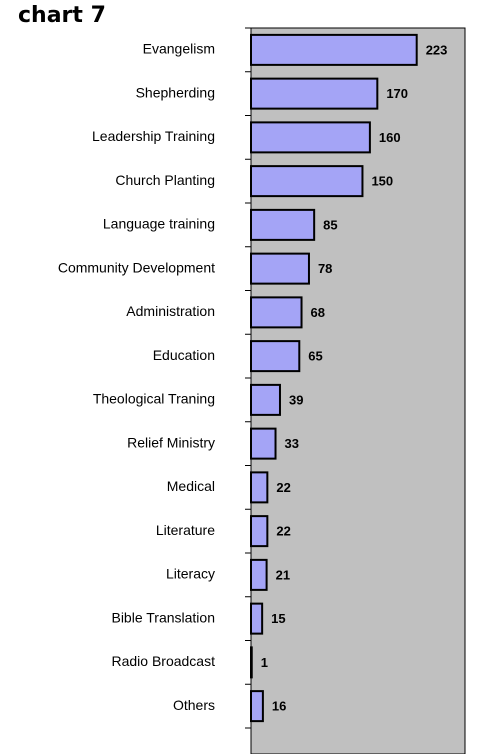 This screenshot has height=754, width=483. I want to click on category-label: Relief Ministry, so click(171, 442).